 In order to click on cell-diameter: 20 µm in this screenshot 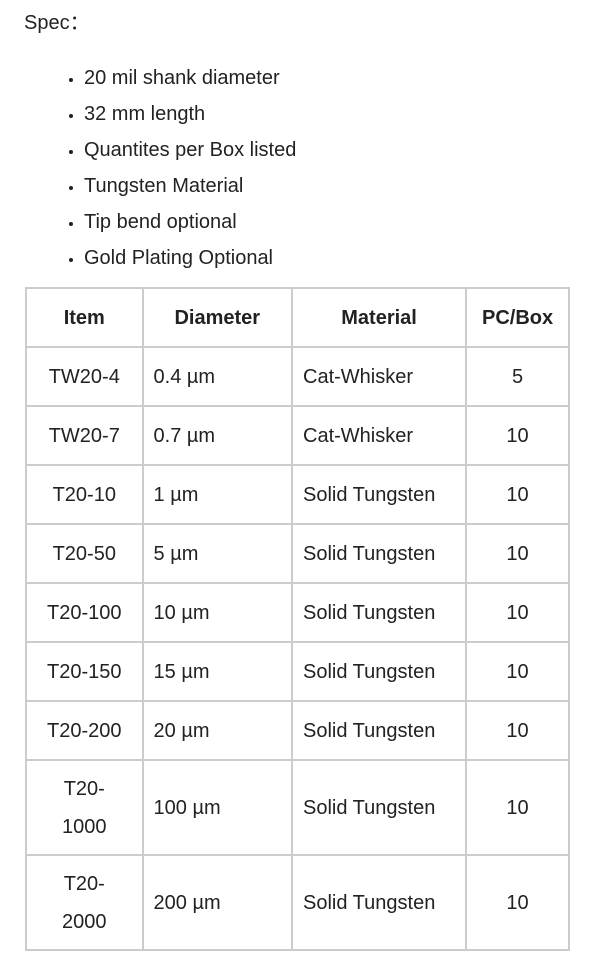, I will do `click(217, 730)`.